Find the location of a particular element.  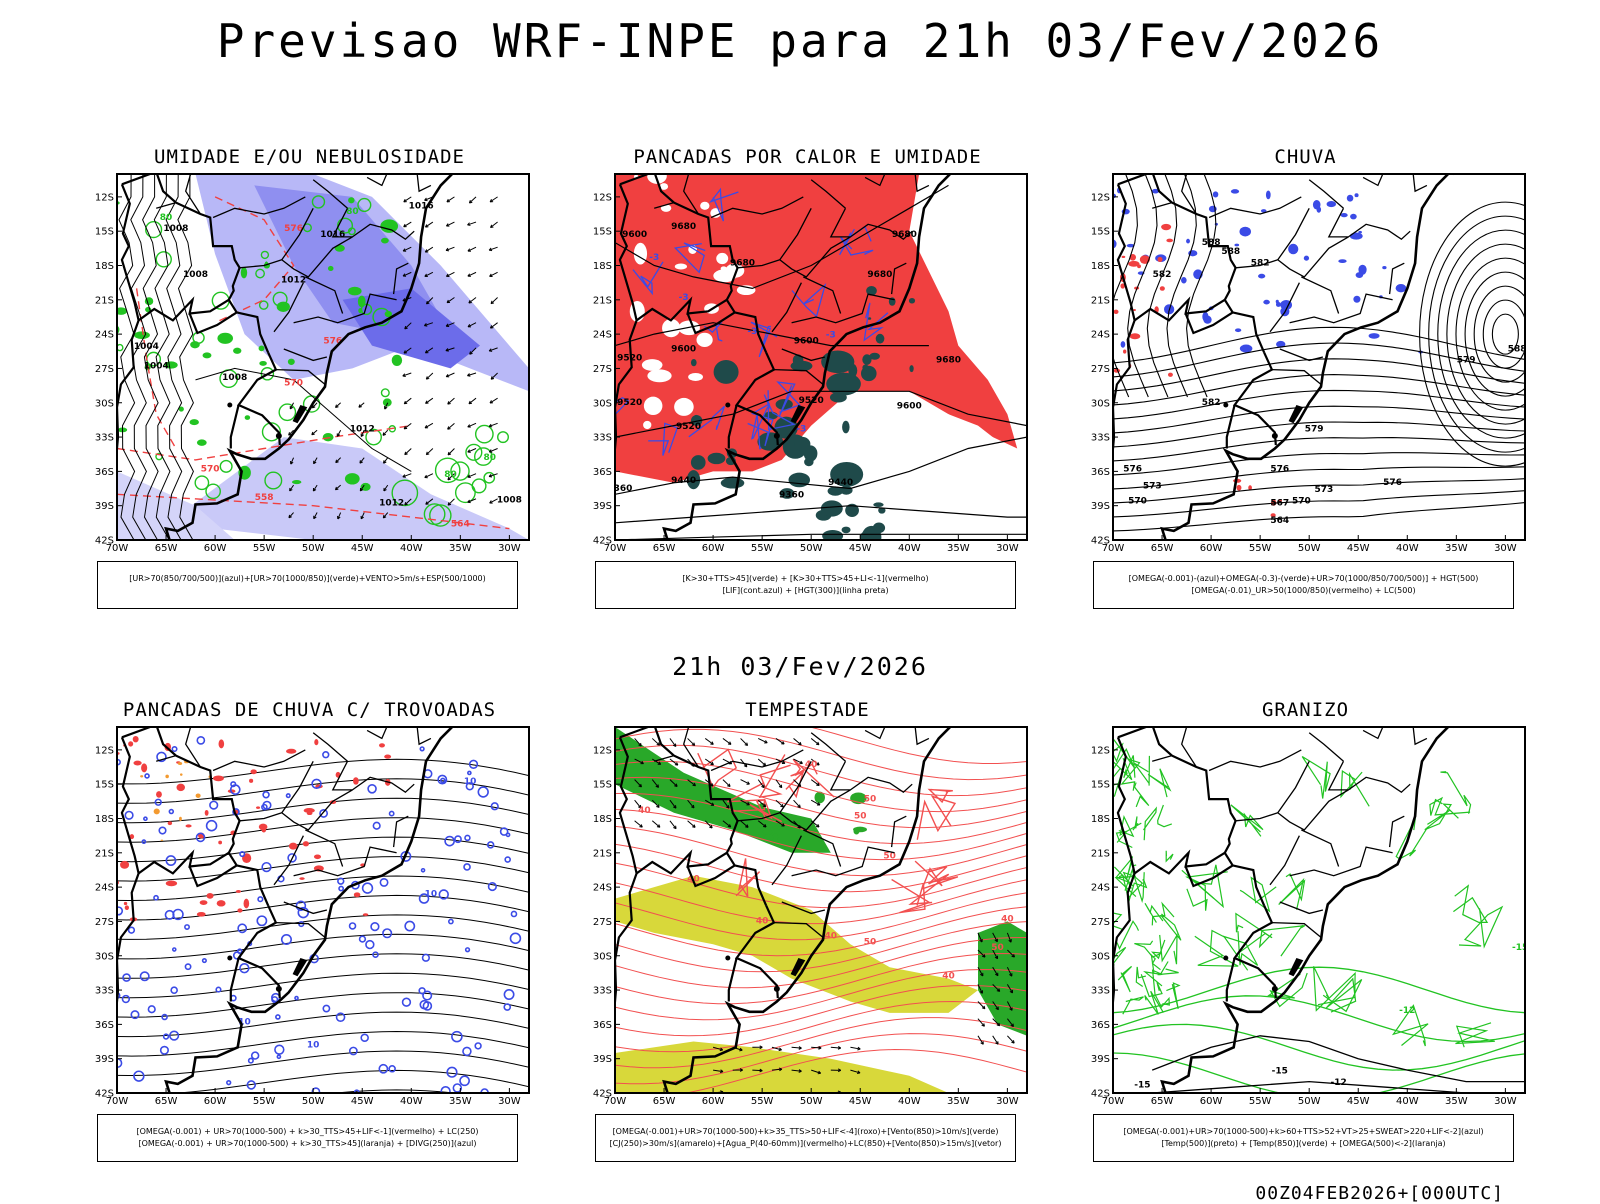

lake-marker is located at coordinates (1225, 405).